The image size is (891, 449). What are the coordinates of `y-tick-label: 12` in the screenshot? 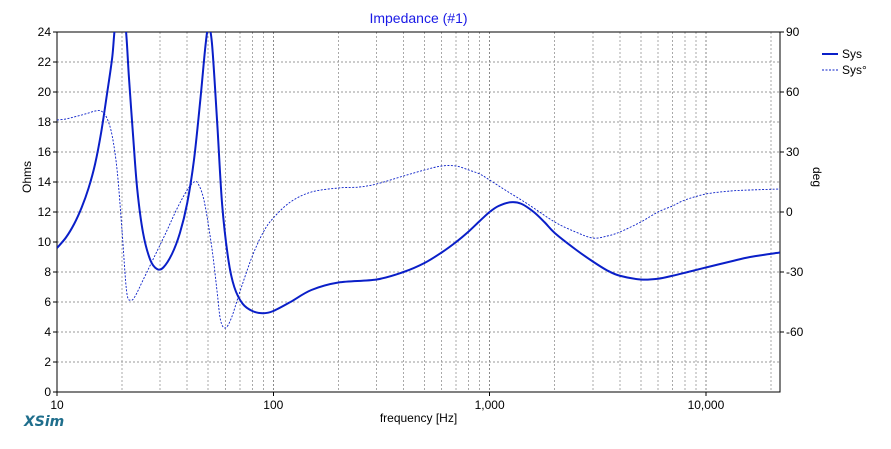 It's located at (45, 212).